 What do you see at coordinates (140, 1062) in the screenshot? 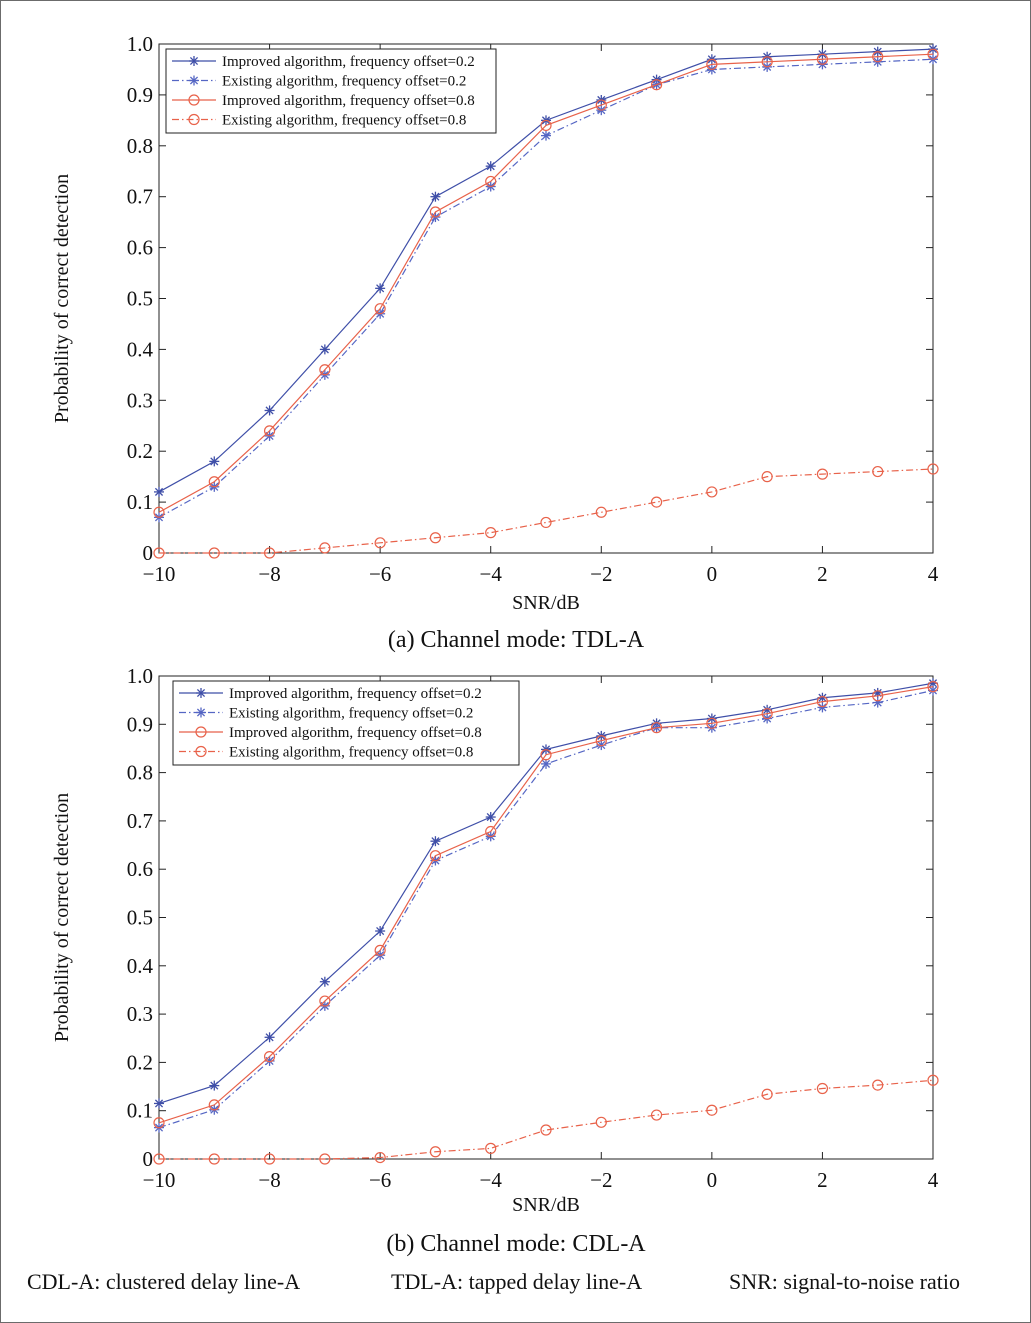
I see `y-tick-label: 0.2` at bounding box center [140, 1062].